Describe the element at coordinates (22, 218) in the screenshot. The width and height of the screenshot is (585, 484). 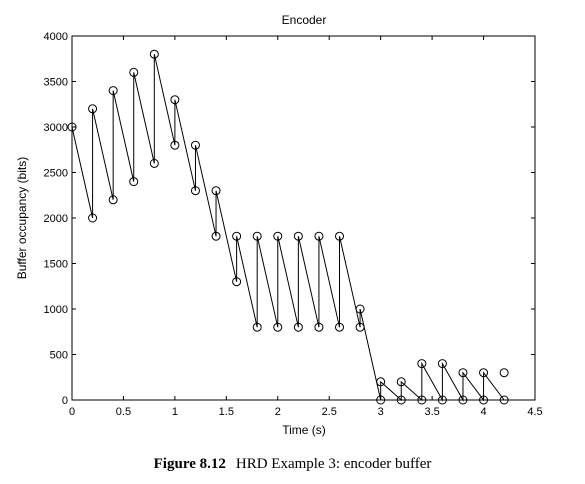
I see `y-axis-label: Buffer occupancy (bits)` at that location.